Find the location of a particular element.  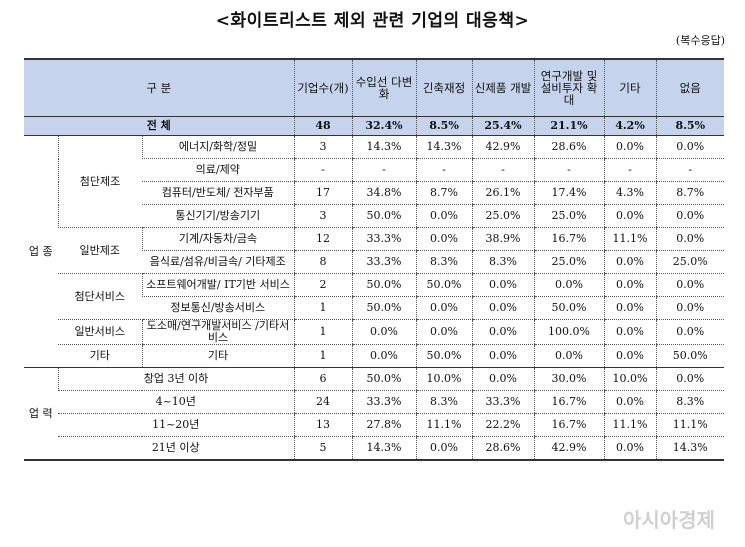

header-rnd-investment: 연구개발 및 설비투자 확대 is located at coordinates (568, 87).